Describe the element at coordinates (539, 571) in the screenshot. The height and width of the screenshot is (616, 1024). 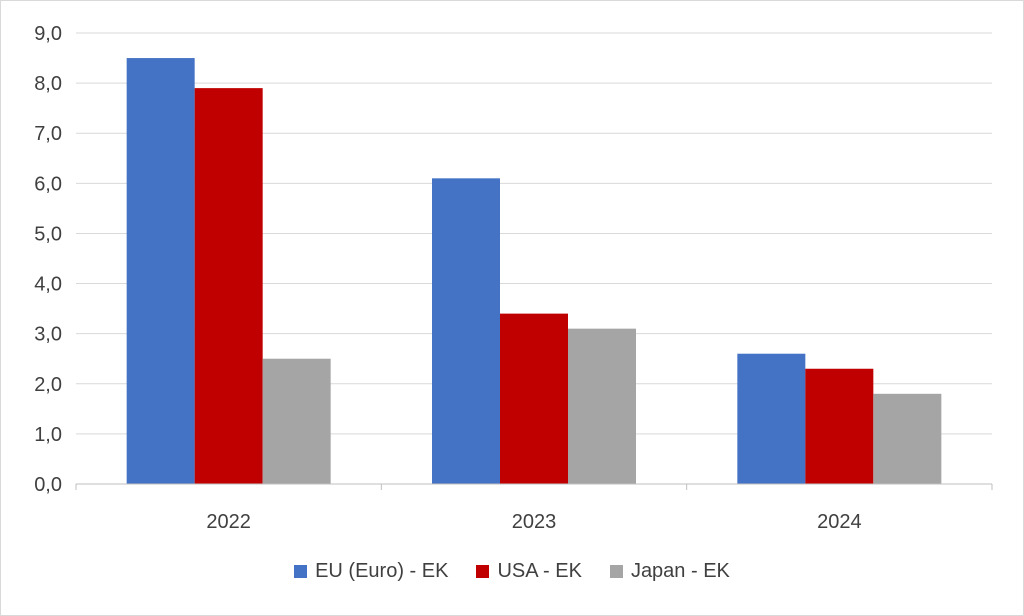
I see `legend-label: USA - EK` at that location.